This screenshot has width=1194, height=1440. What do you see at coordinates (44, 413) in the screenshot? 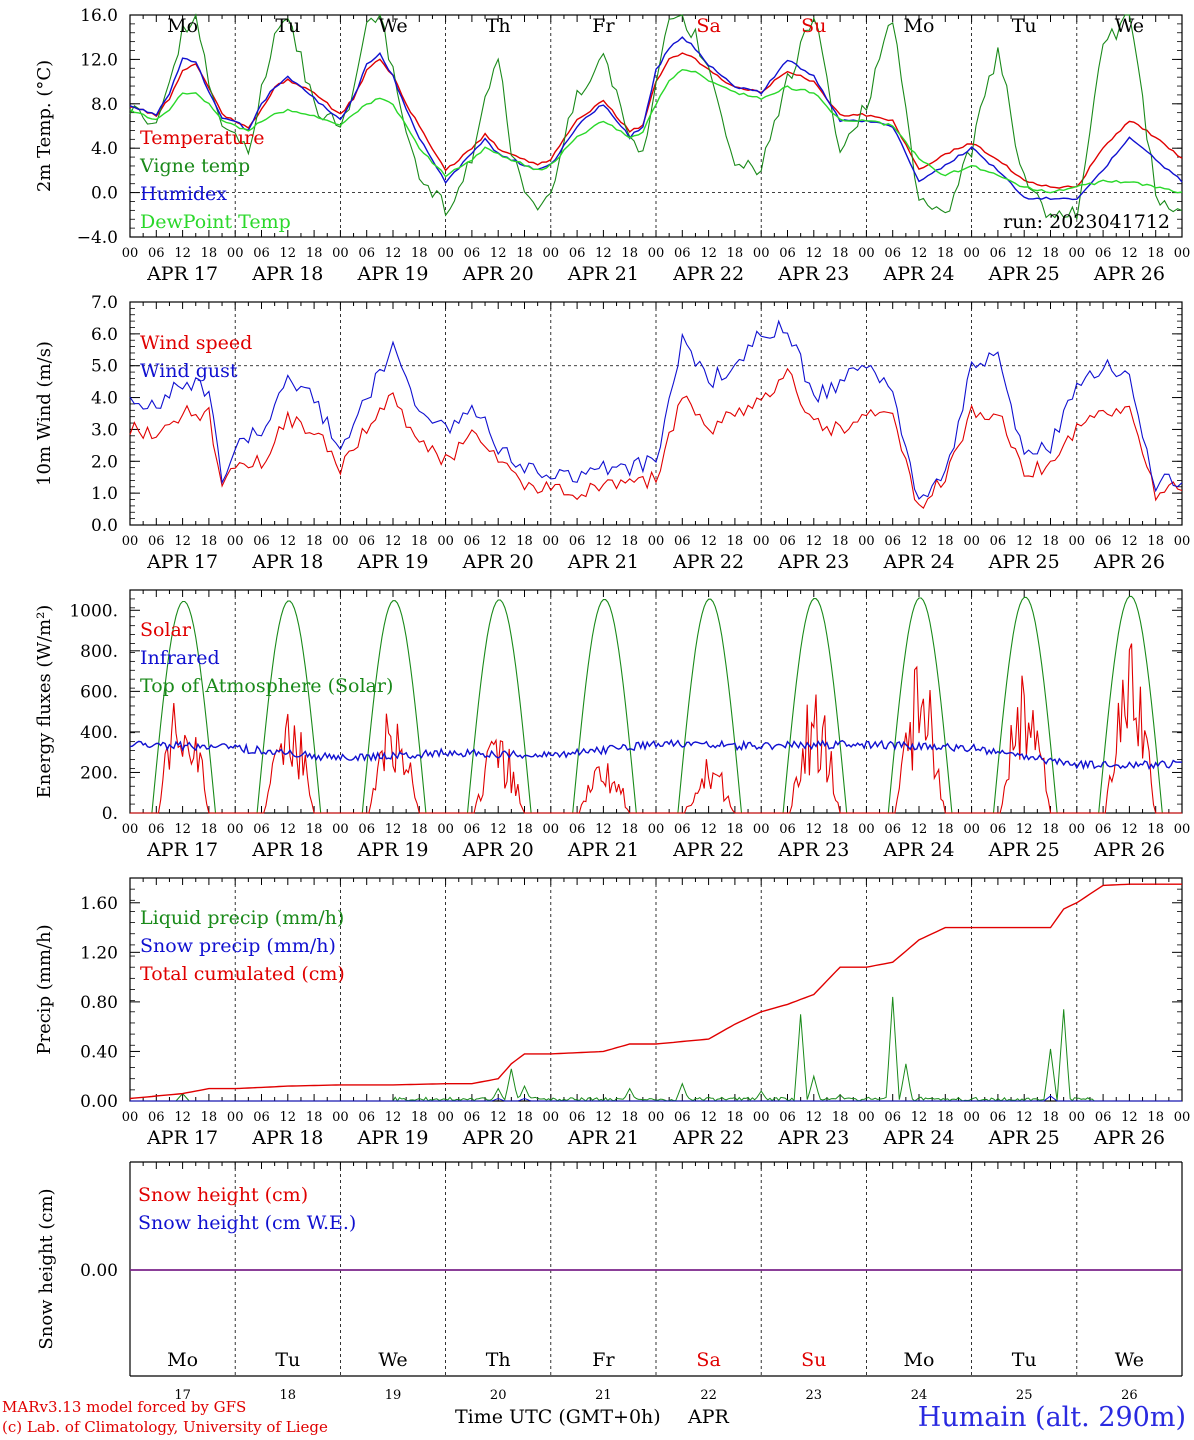
I see `y-axis-label: 10m Wind (m/s)` at bounding box center [44, 413].